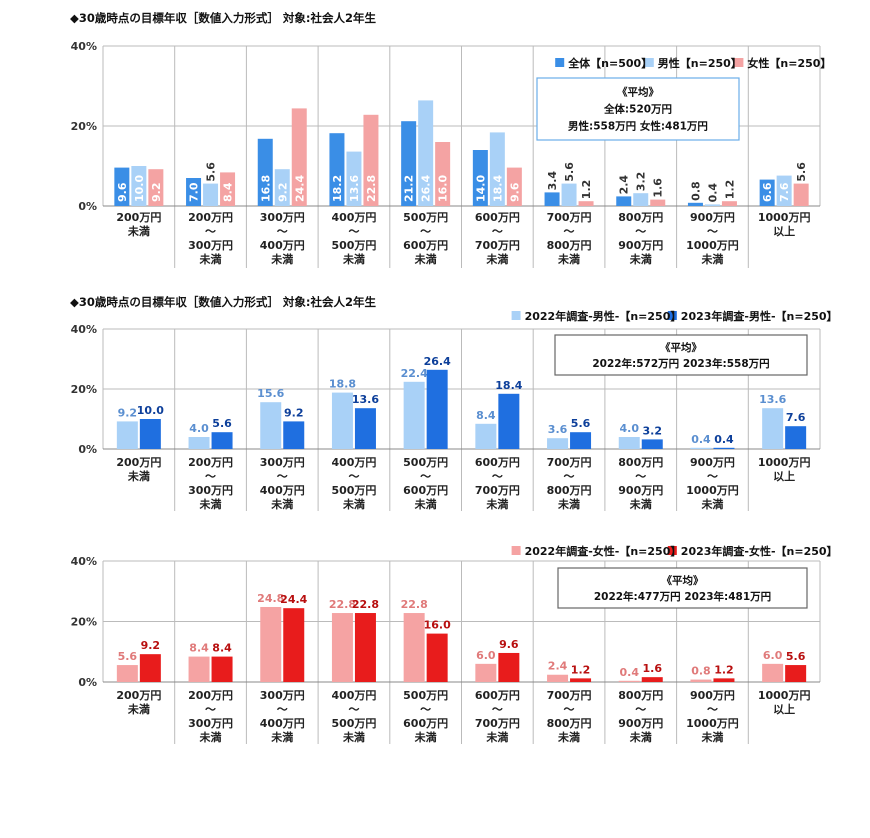 The image size is (870, 838). I want to click on data-label: 10.0, so click(139, 188).